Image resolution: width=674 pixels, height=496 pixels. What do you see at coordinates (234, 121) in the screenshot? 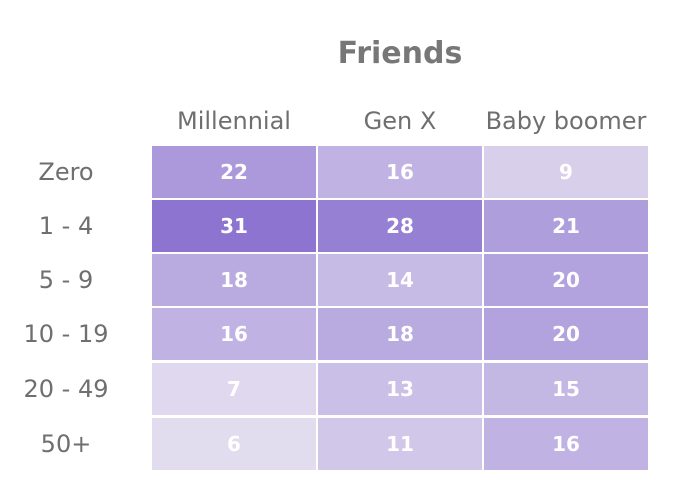
I see `column-label-millennial: Millennial` at bounding box center [234, 121].